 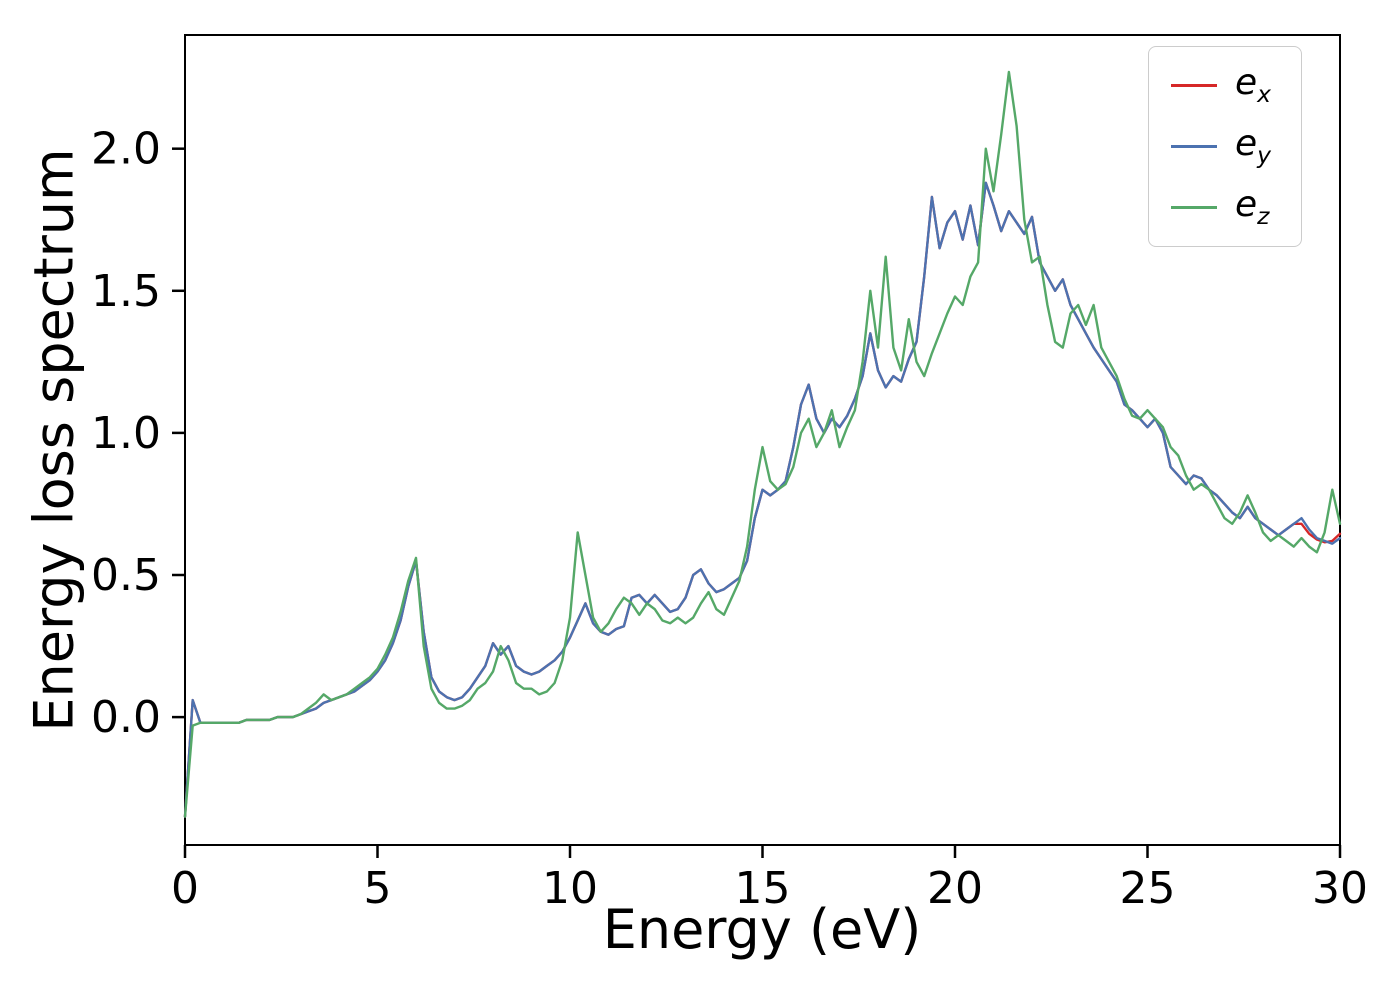 What do you see at coordinates (762, 929) in the screenshot?
I see `x-axis-label: Energy (eV)` at bounding box center [762, 929].